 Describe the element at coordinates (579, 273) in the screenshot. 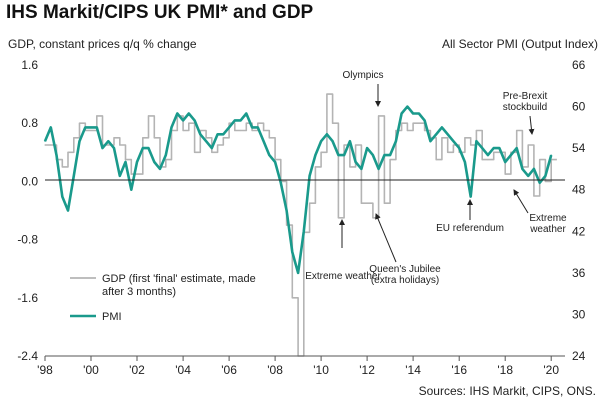

I see `right-tick-label: 36` at that location.